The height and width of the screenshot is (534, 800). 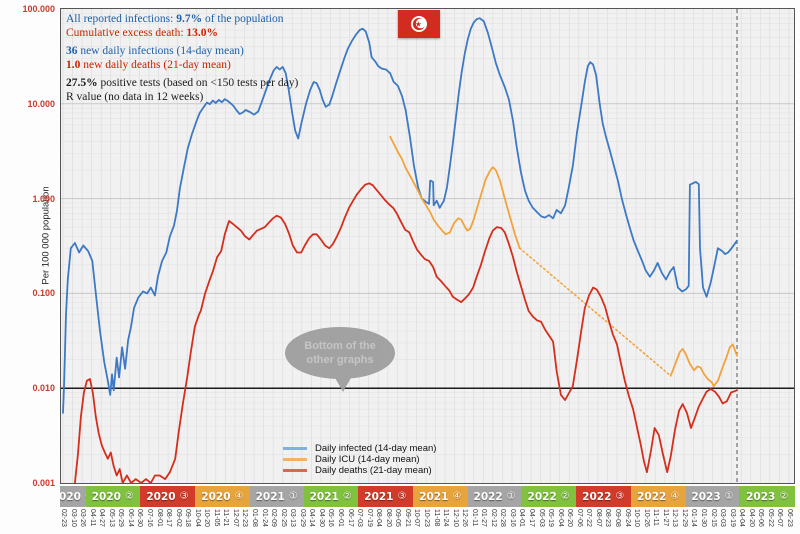 What do you see at coordinates (426, 518) in the screenshot?
I see `x-tick-label: 10-23` at bounding box center [426, 518].